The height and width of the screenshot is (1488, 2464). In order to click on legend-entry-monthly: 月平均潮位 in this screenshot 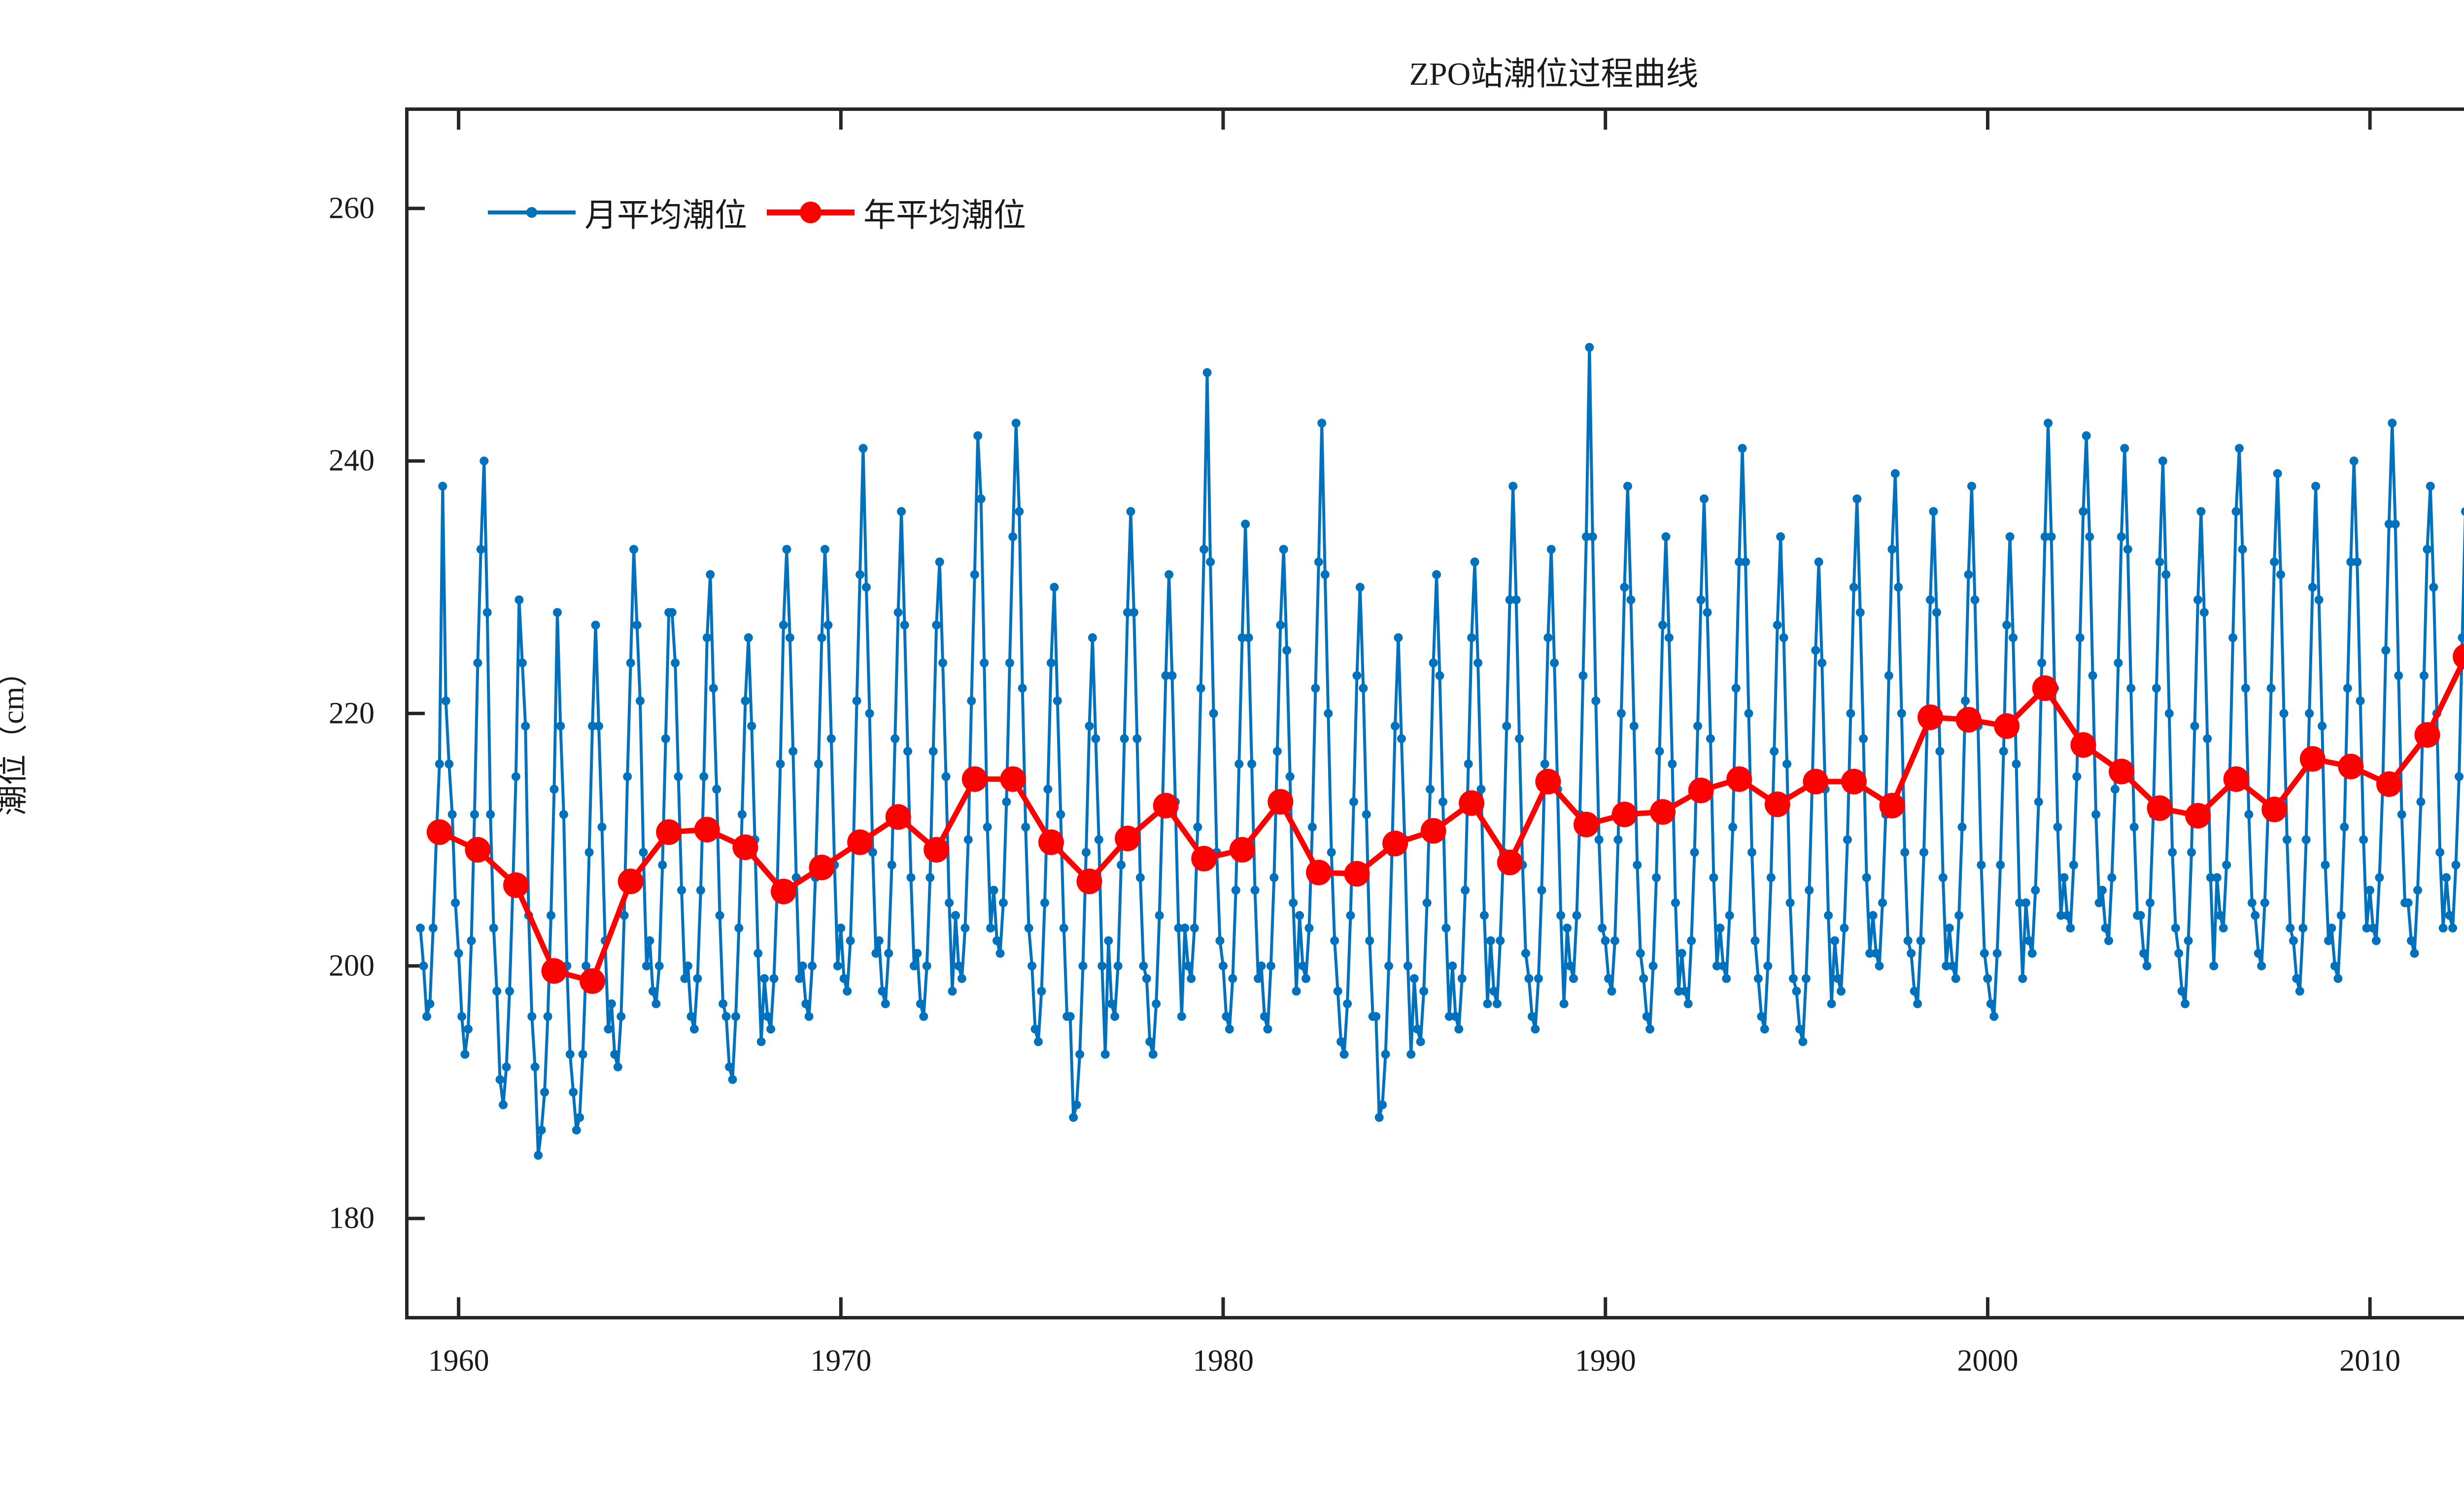, I will do `click(627, 212)`.